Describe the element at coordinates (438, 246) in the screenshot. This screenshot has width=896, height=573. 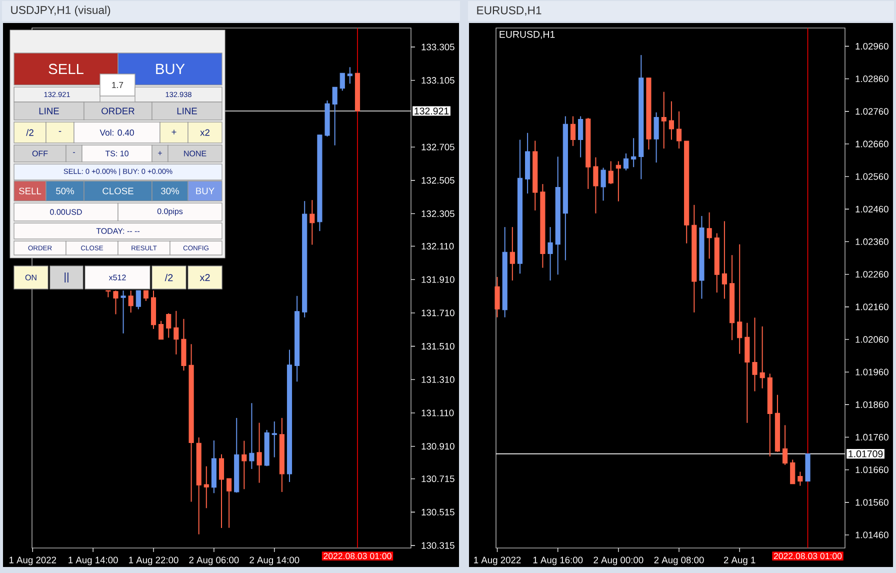
I see `y-tick-label: 132.110` at that location.